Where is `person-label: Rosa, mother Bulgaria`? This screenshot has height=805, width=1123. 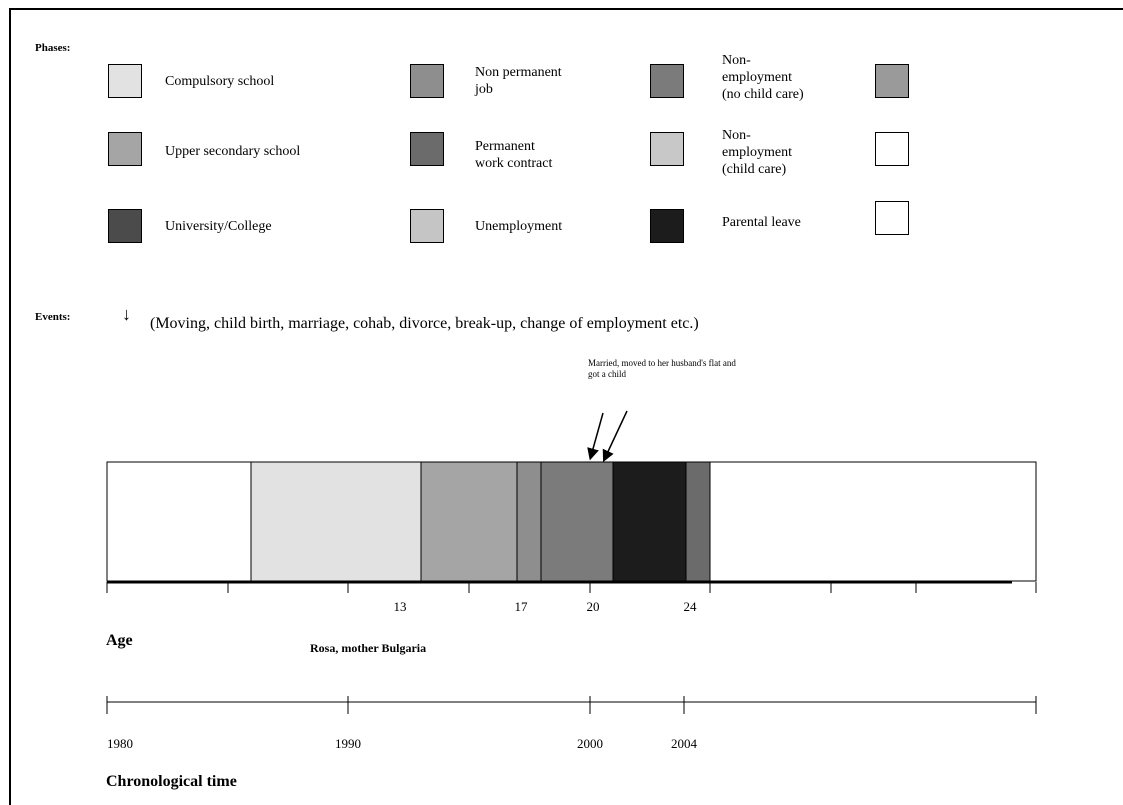
person-label: Rosa, mother Bulgaria is located at coordinates (368, 648).